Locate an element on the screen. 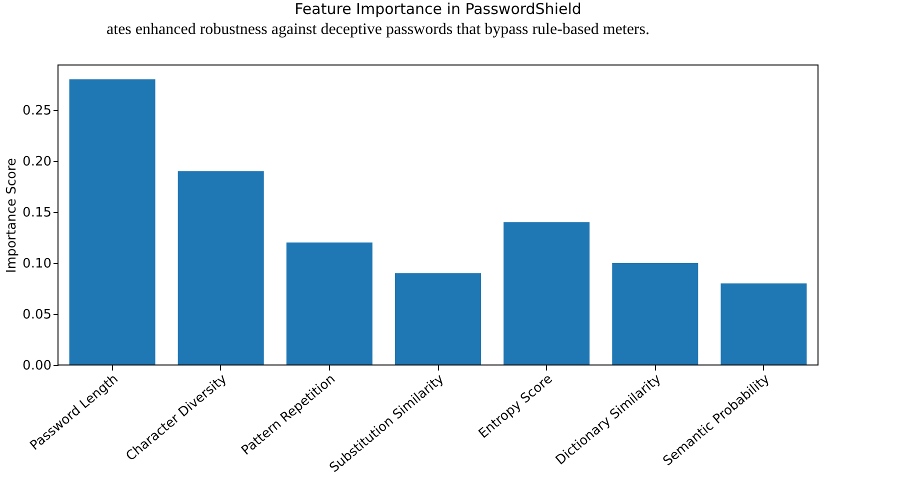 The image size is (900, 499). y-tick-label: 0.05 is located at coordinates (37, 314).